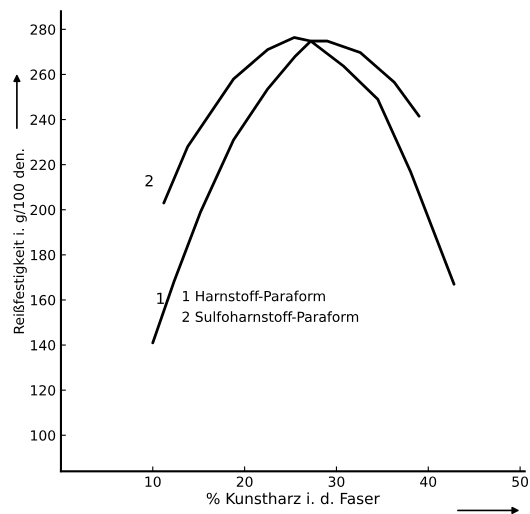  I want to click on y-tick-label: 140, so click(43, 345).